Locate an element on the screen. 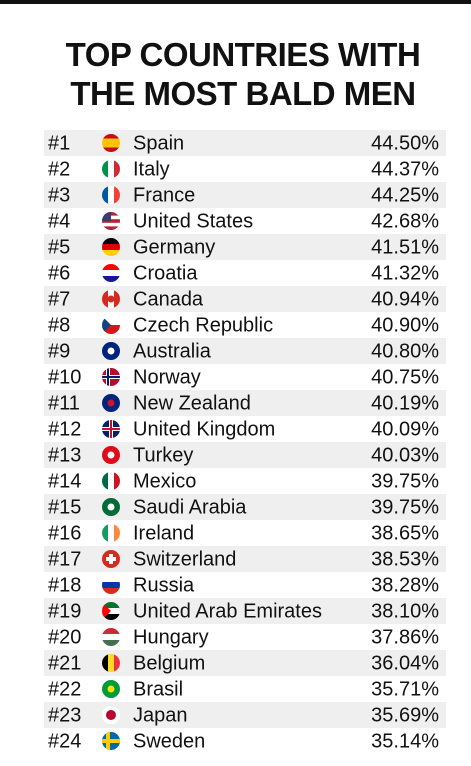 The width and height of the screenshot is (471, 766). table-row: #15 Saudi Arabia 39.75% is located at coordinates (245, 507).